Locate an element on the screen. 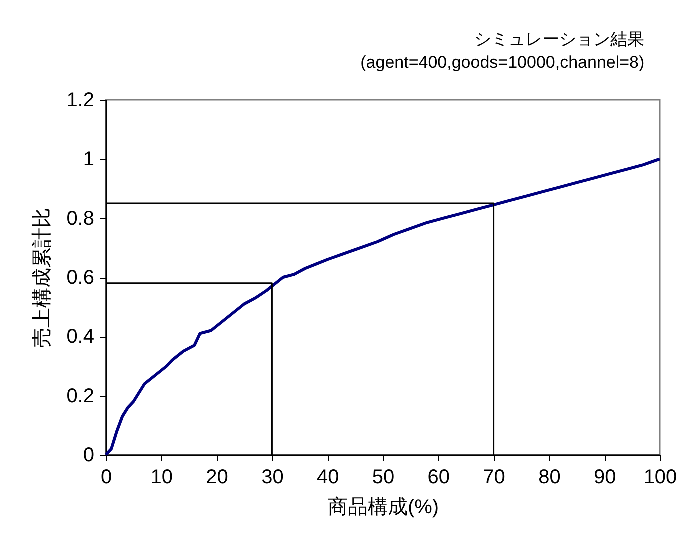  chart-subtitle: (agent=400,goods=10000,channel=8) is located at coordinates (502, 62).